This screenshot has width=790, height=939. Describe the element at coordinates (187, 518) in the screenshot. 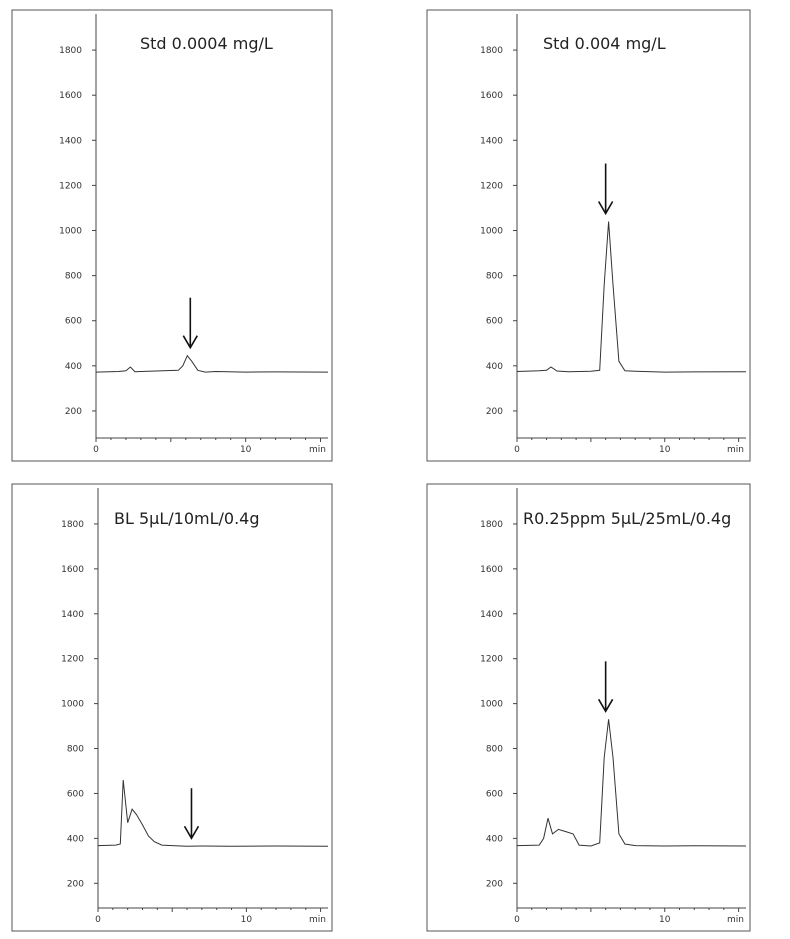

I see `chart-title: BL 5µL/10mL/0.4g` at that location.